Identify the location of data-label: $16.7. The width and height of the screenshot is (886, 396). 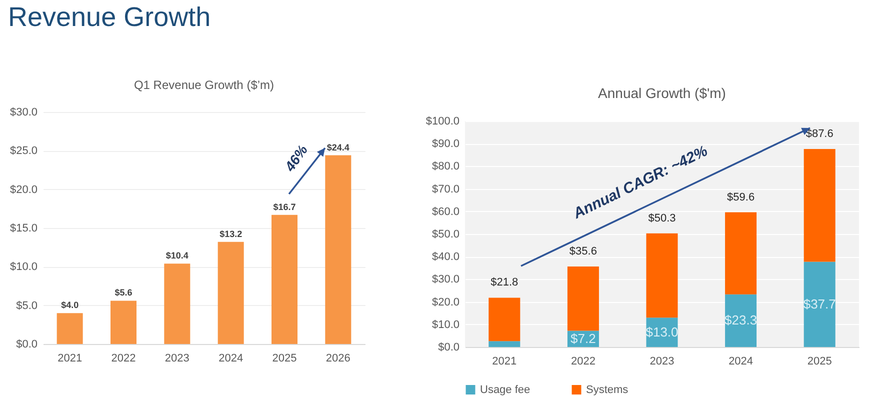
(284, 207).